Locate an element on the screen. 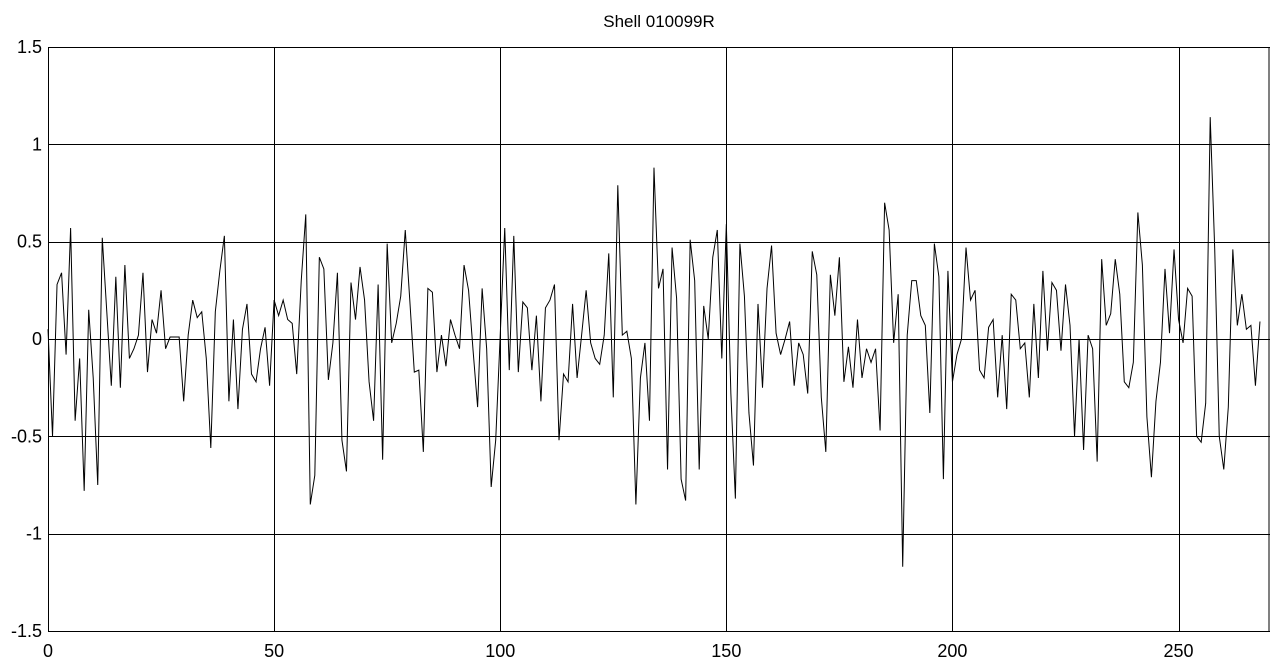 Image resolution: width=1270 pixels, height=660 pixels. x-tick-label: 100 is located at coordinates (500, 650).